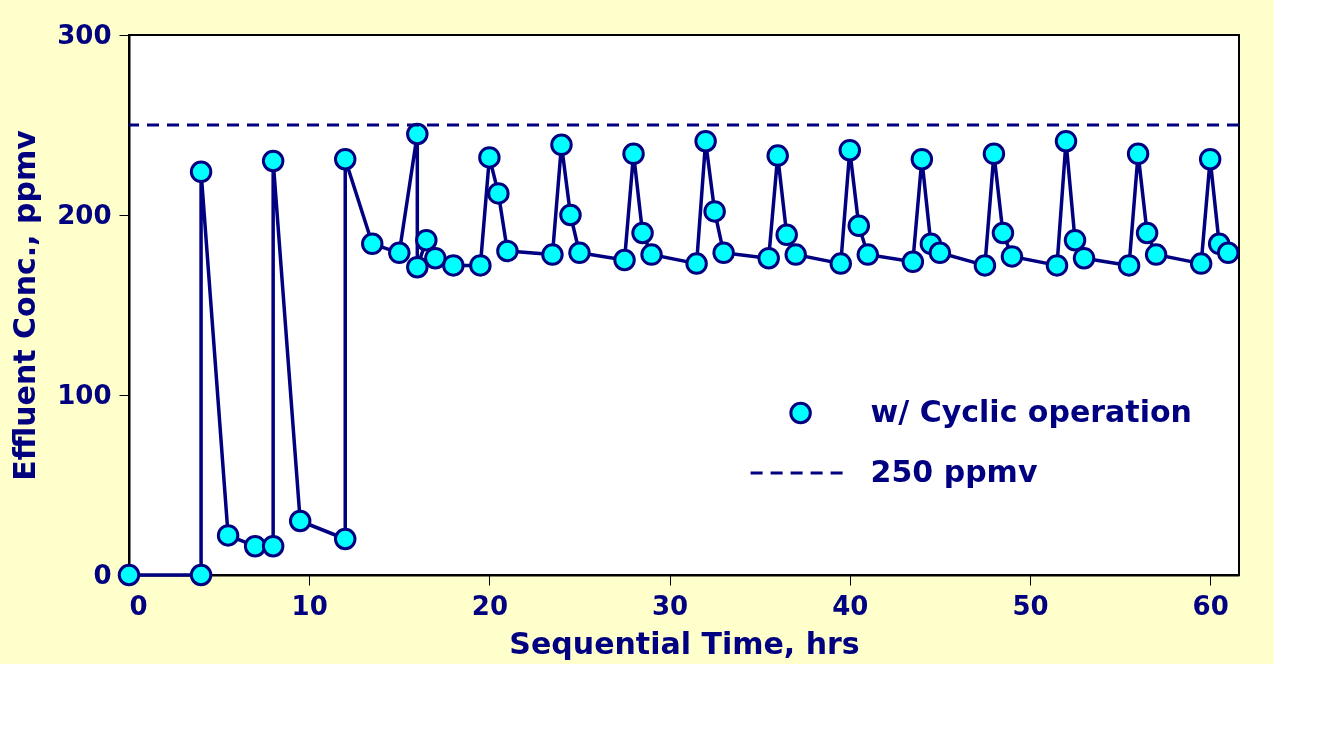 The image size is (1335, 751). What do you see at coordinates (1210, 605) in the screenshot?
I see `x-tick-label: 60` at bounding box center [1210, 605].